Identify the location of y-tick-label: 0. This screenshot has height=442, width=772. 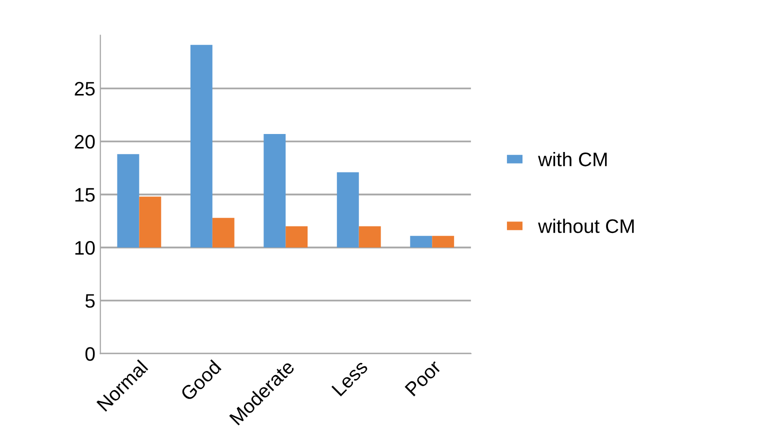
(90, 354).